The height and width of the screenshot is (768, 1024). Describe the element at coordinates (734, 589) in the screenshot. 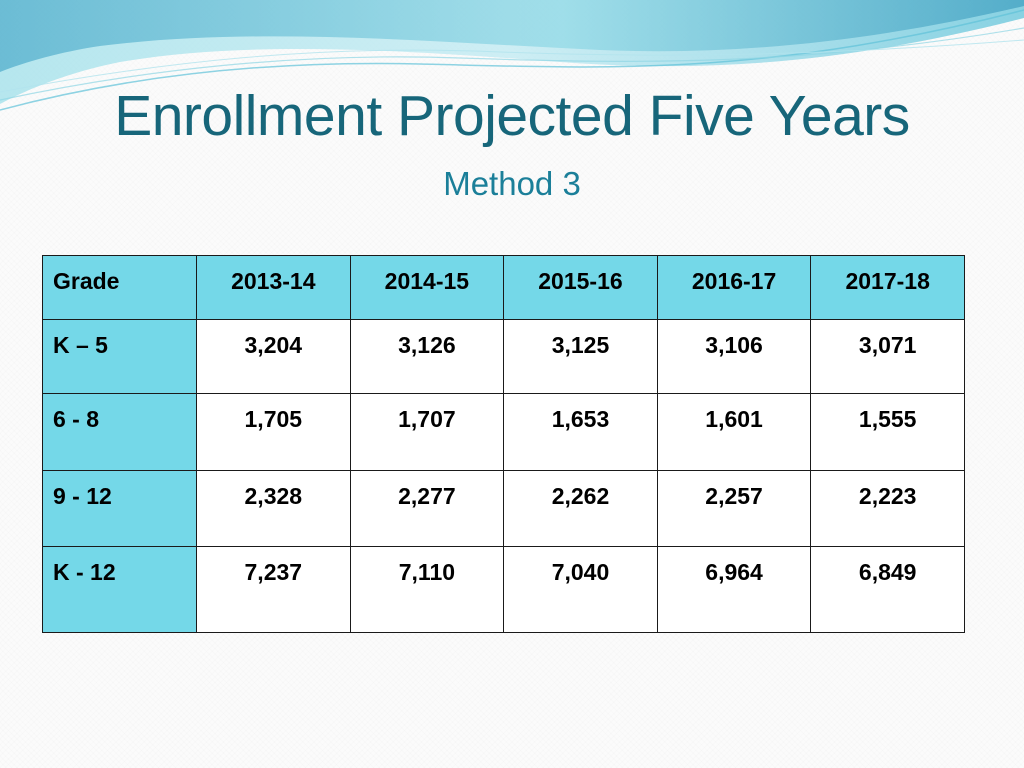

I see `table-cell: 6,964` at that location.